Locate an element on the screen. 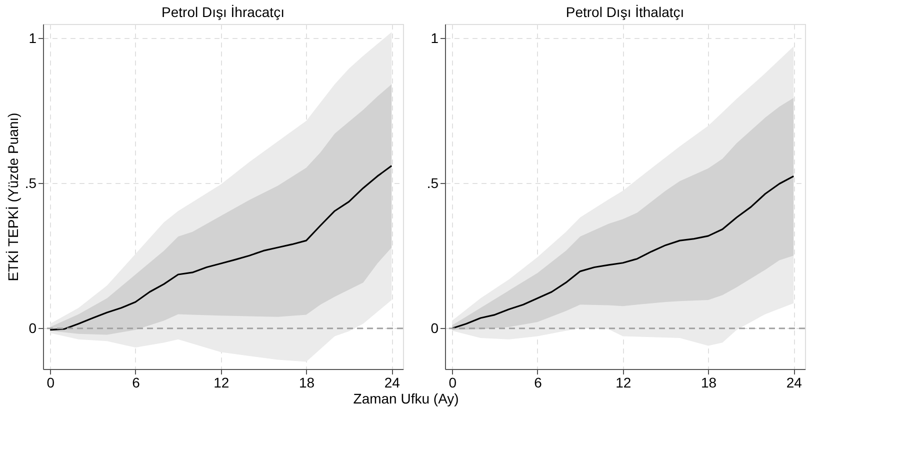 The height and width of the screenshot is (454, 905). chart-title: Petrol Dışı İhracatçı is located at coordinates (223, 12).